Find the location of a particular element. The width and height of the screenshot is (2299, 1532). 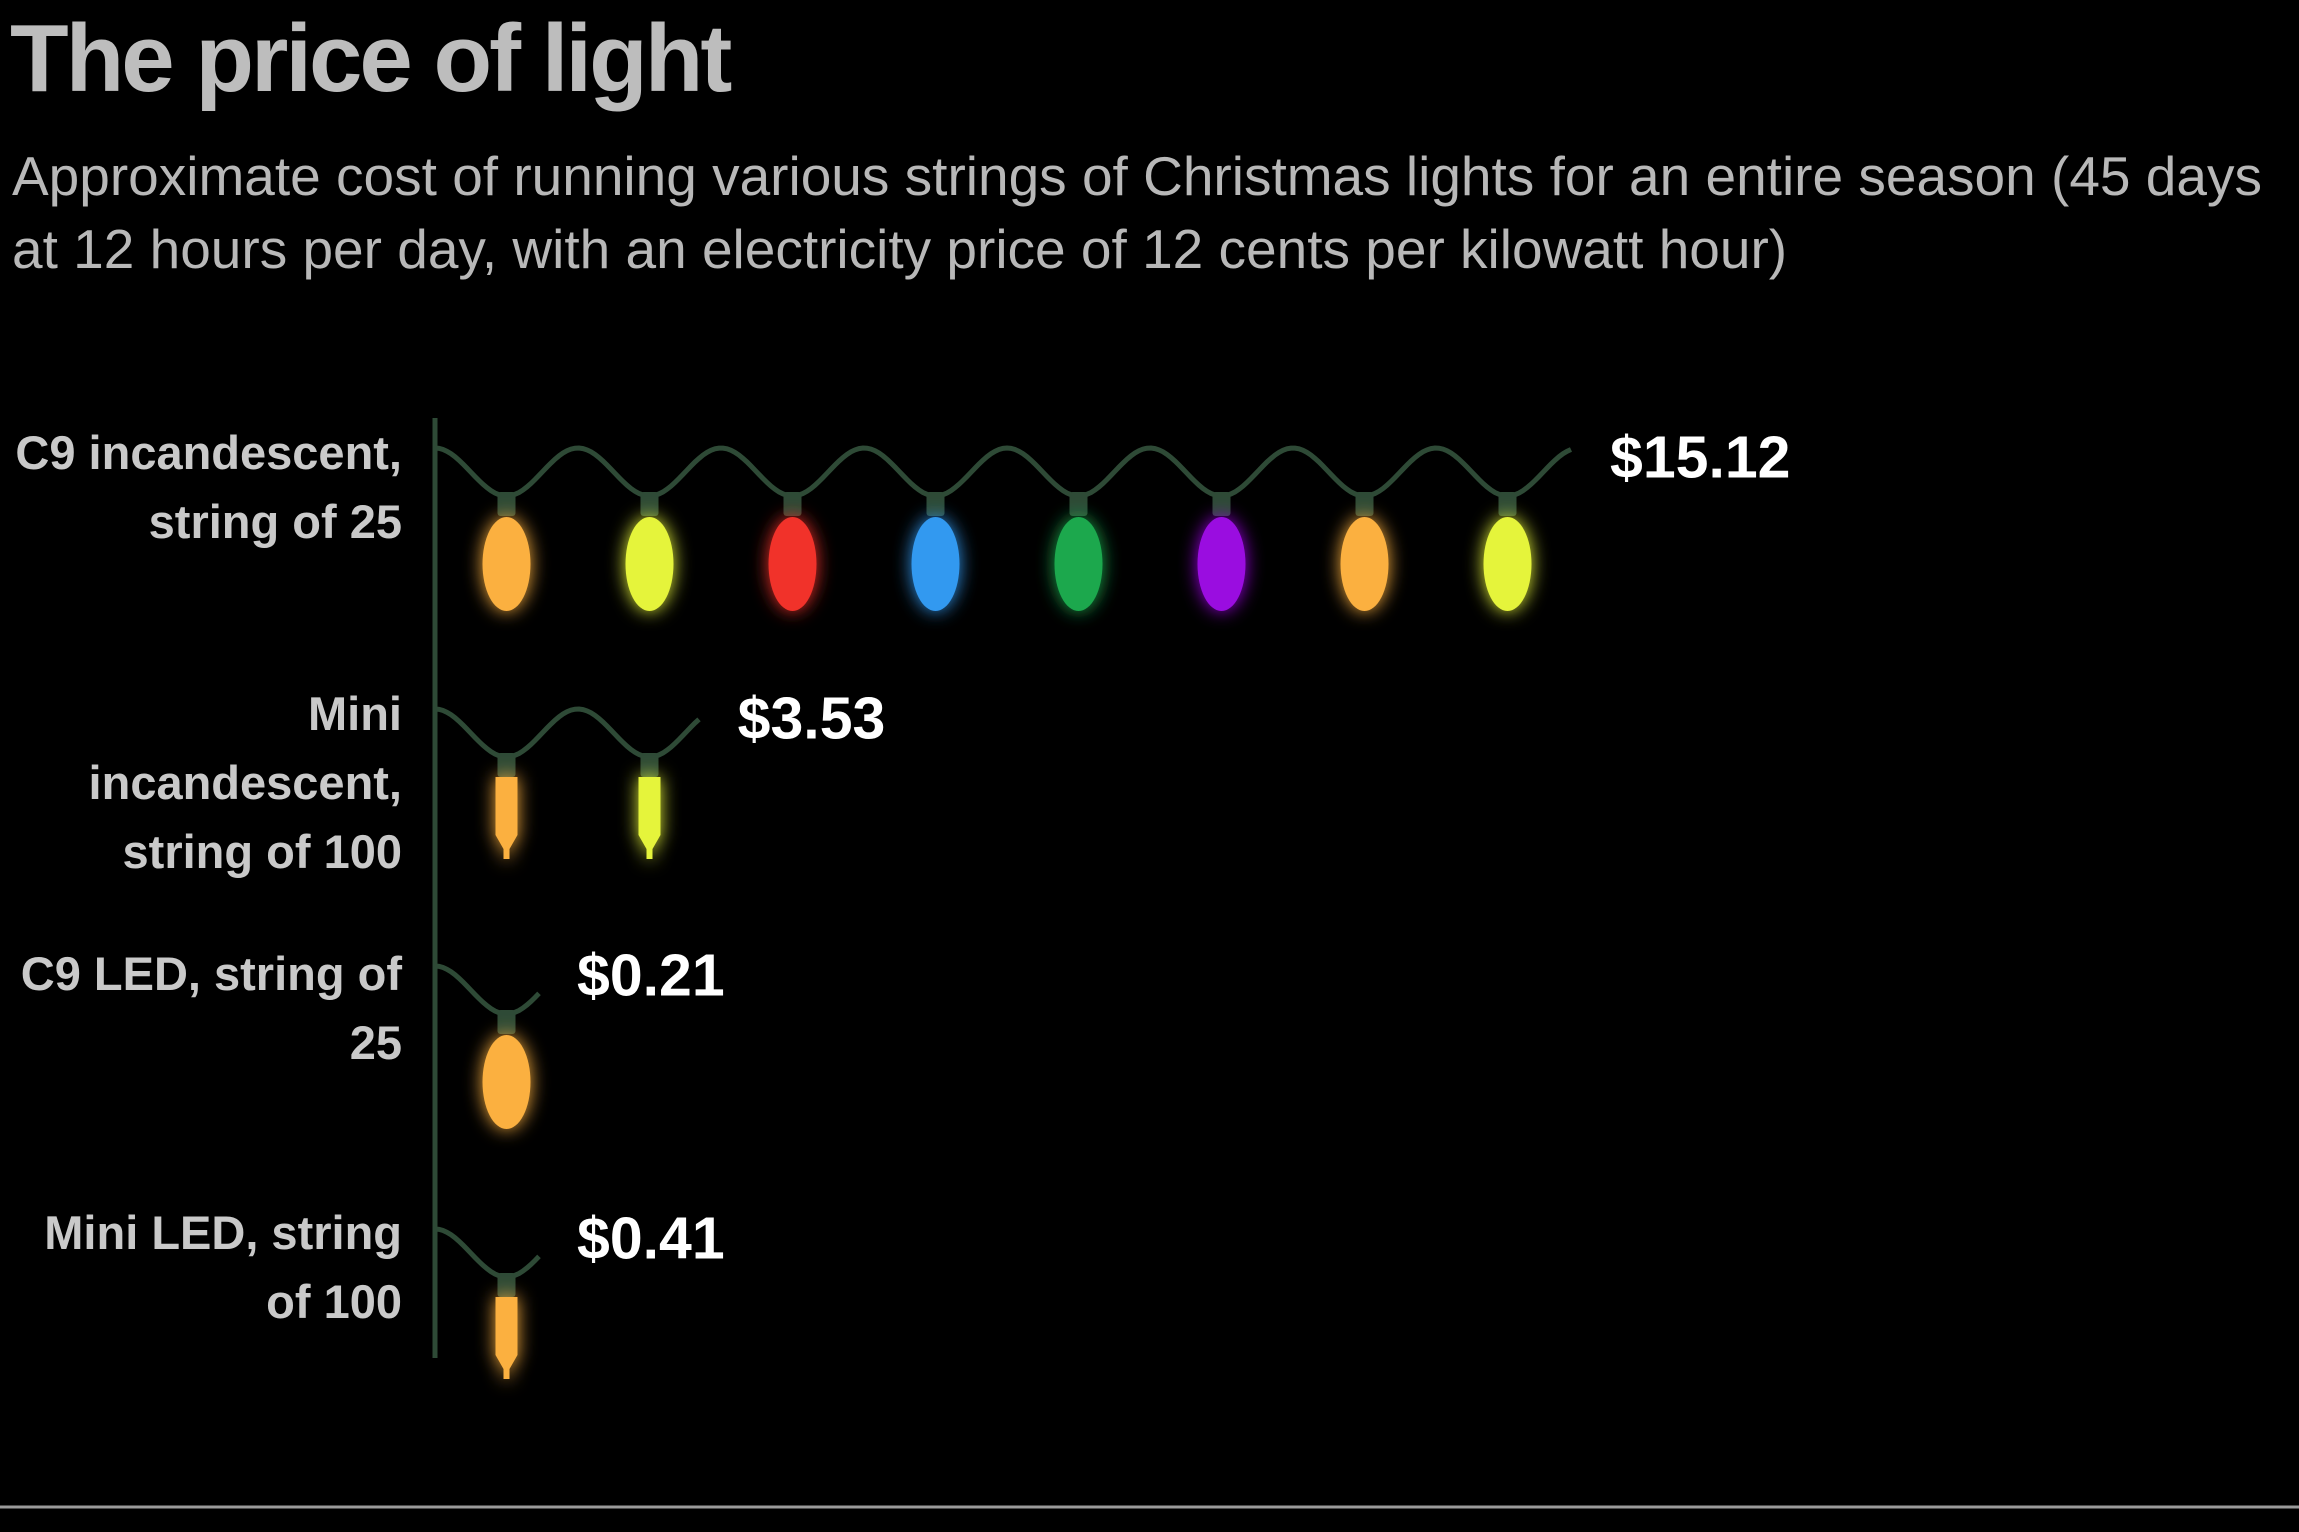

value-label: $15.12 is located at coordinates (1700, 458).